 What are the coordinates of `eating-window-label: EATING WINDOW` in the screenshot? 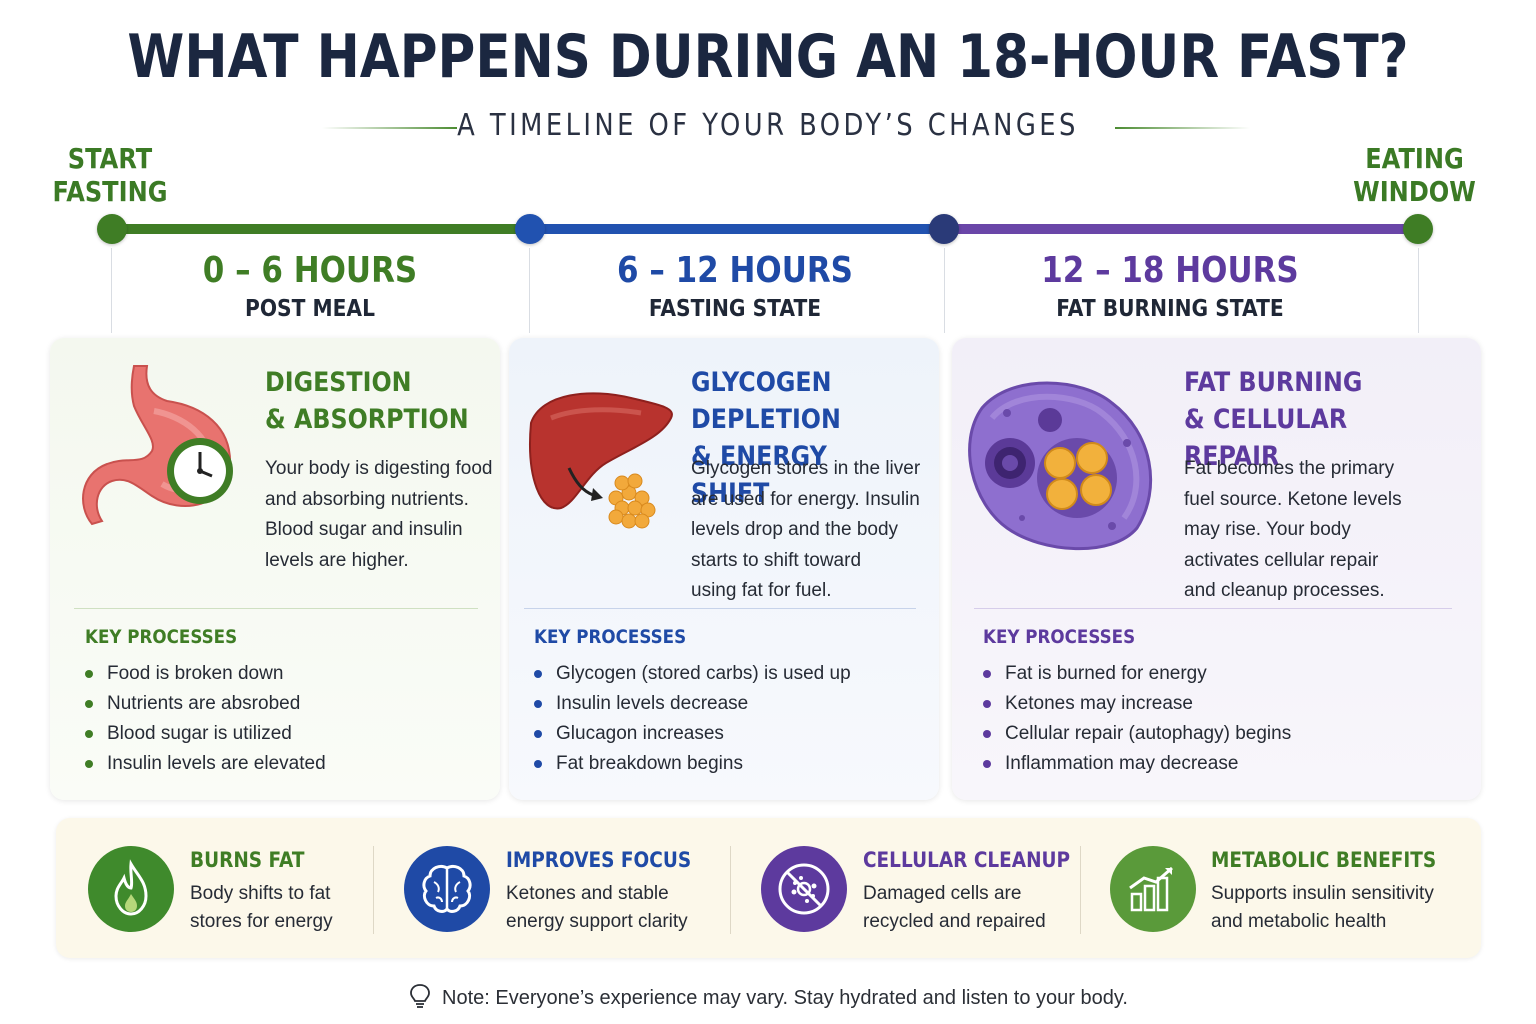 It's located at (1414, 175).